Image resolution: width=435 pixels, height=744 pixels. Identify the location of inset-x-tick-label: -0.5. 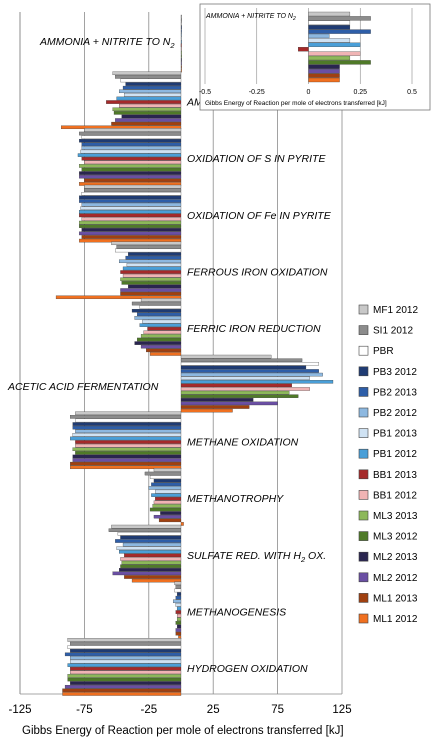
(205, 92).